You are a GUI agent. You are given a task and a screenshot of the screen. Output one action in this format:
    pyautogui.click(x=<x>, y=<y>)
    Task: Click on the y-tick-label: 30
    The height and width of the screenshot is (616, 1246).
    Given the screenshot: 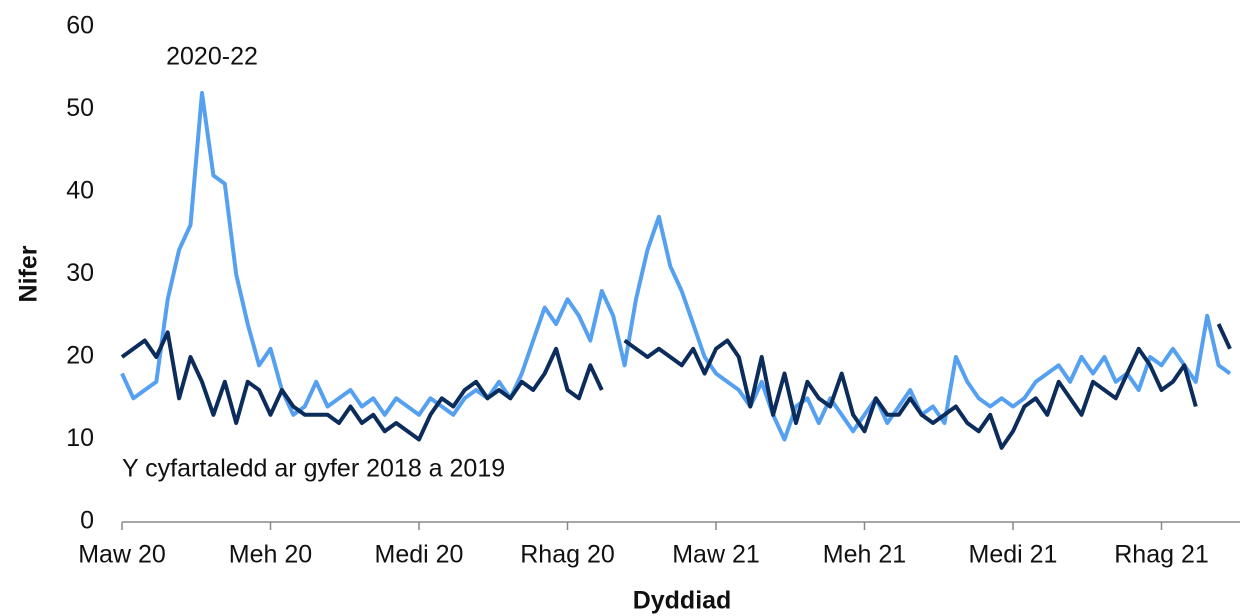 What is the action you would take?
    pyautogui.click(x=80, y=273)
    